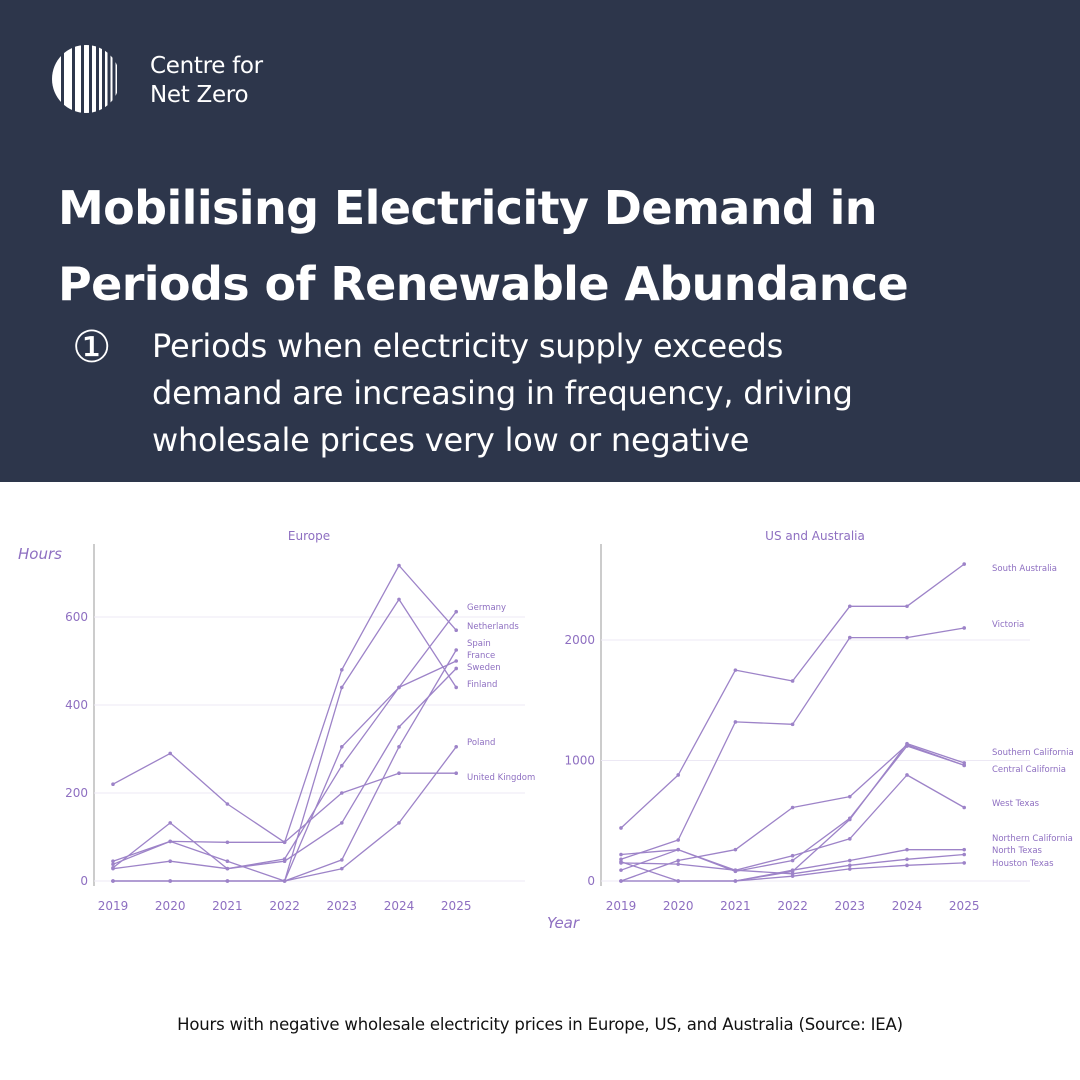 This screenshot has width=1080, height=1080. What do you see at coordinates (1024, 569) in the screenshot?
I see `us-australia-series-label-south-australia: South Australia` at bounding box center [1024, 569].